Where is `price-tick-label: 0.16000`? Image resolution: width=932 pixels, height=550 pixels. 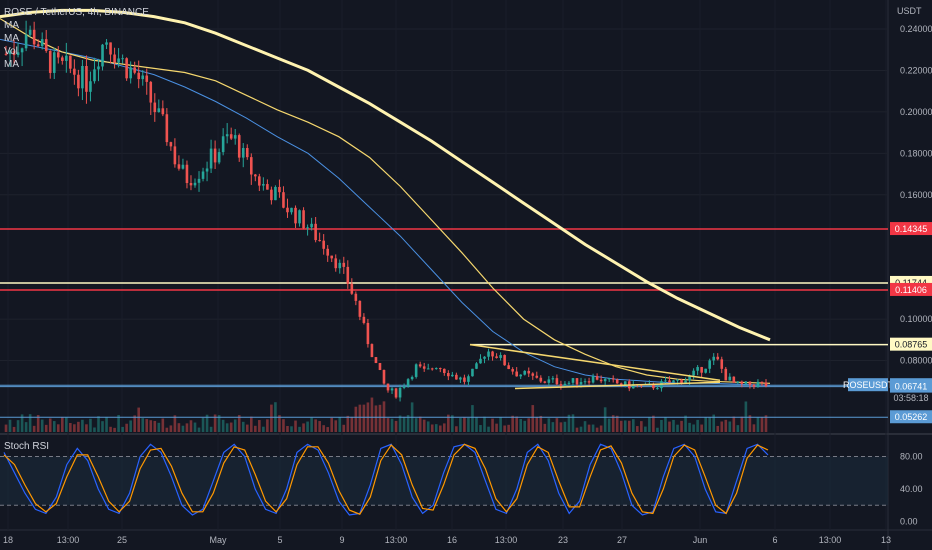
price-tick-label: 0.16000 is located at coordinates (916, 195).